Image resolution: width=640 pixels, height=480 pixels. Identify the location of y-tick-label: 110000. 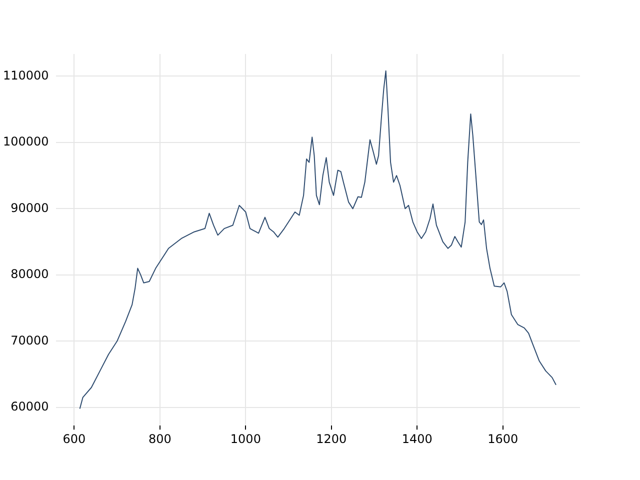
(25, 75).